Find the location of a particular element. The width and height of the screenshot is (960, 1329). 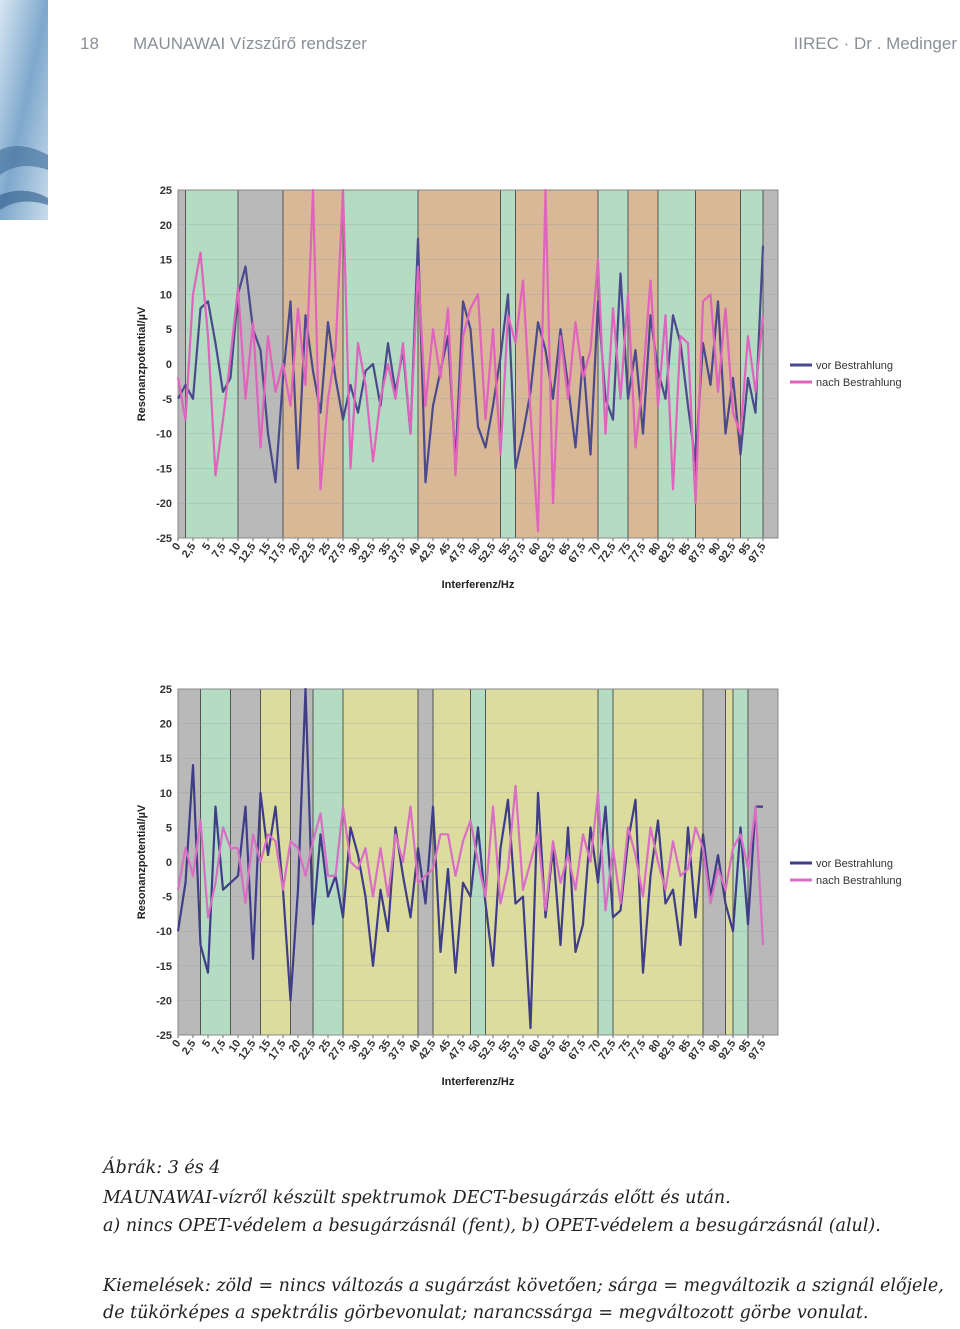

x-tick-label: 20 is located at coordinates (295, 549).